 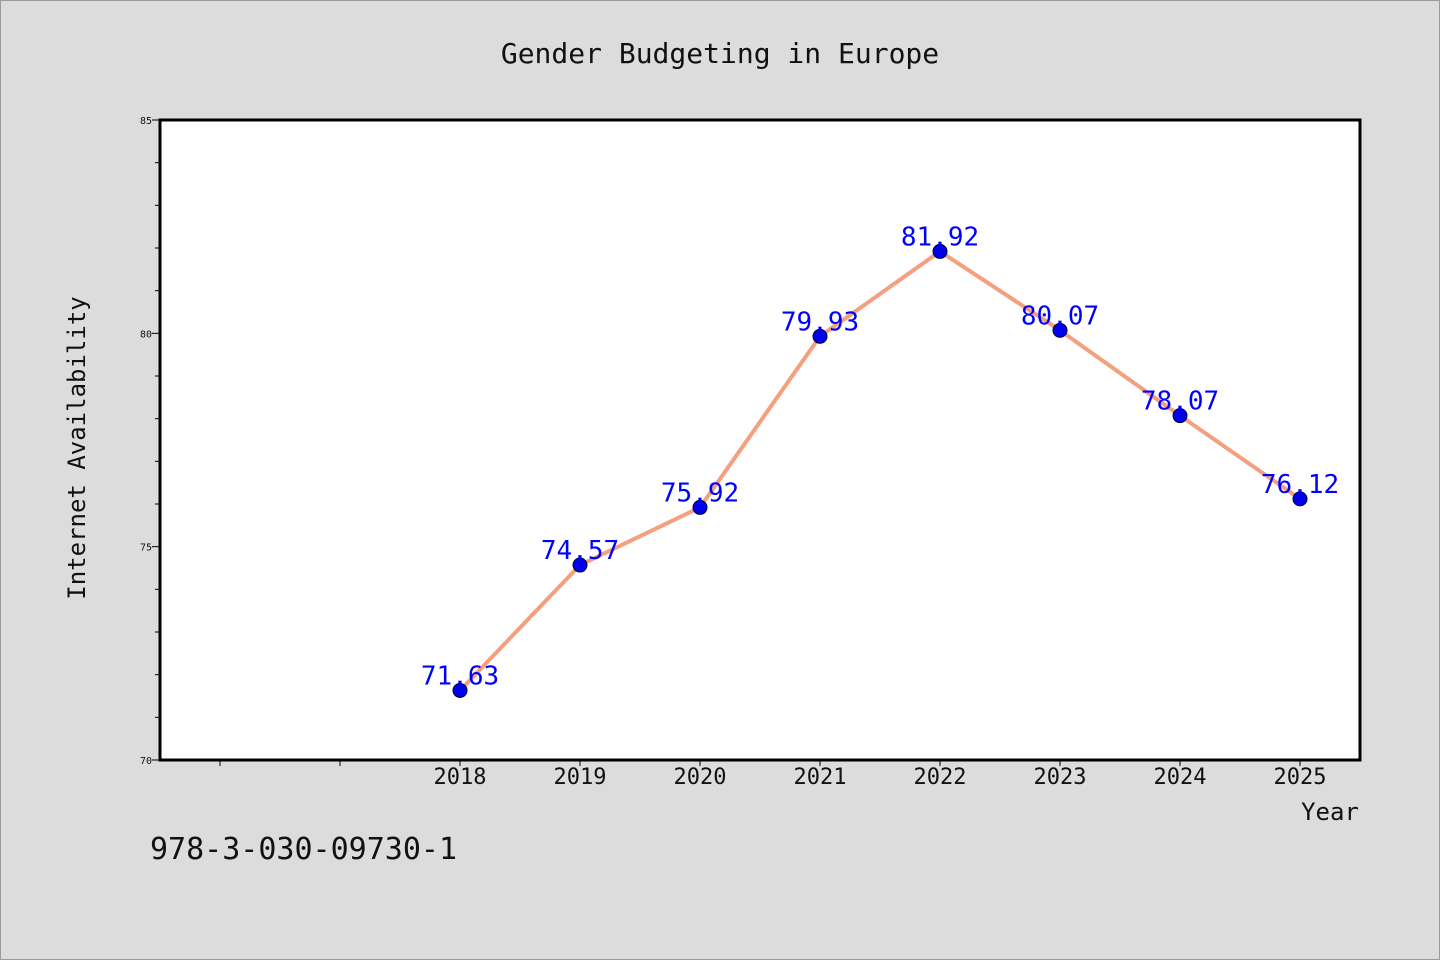 What do you see at coordinates (940, 777) in the screenshot?
I see `x-tick-label: 2022` at bounding box center [940, 777].